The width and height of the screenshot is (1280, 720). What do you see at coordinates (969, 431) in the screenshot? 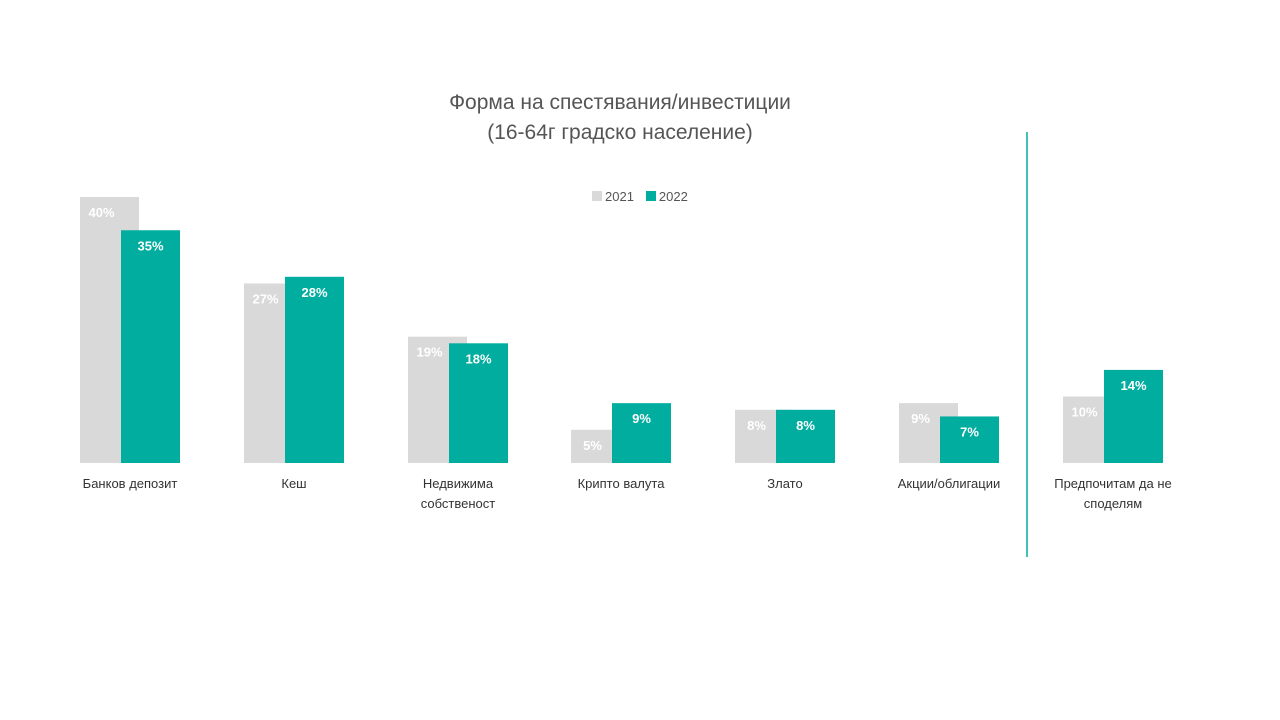
I see `data-label-2022-5: 7%` at bounding box center [969, 431].